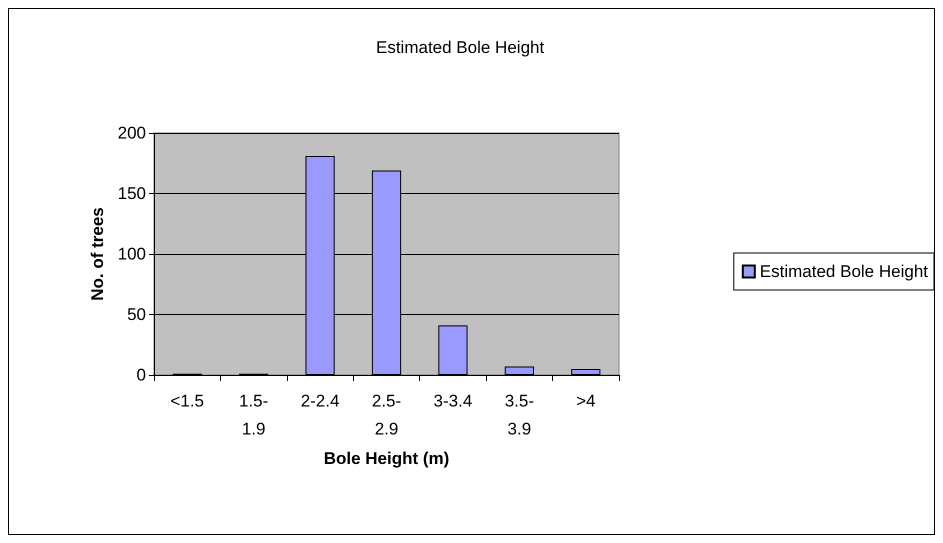 The height and width of the screenshot is (543, 943). Describe the element at coordinates (387, 415) in the screenshot. I see `x-tick-label: 2.5-2.9` at that location.